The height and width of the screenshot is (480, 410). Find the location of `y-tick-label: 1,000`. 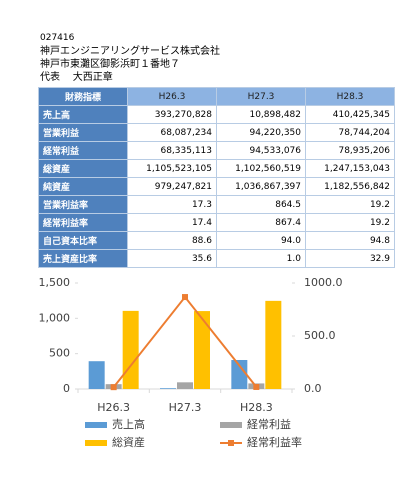

y-tick-label: 1,000 is located at coordinates (55, 317).